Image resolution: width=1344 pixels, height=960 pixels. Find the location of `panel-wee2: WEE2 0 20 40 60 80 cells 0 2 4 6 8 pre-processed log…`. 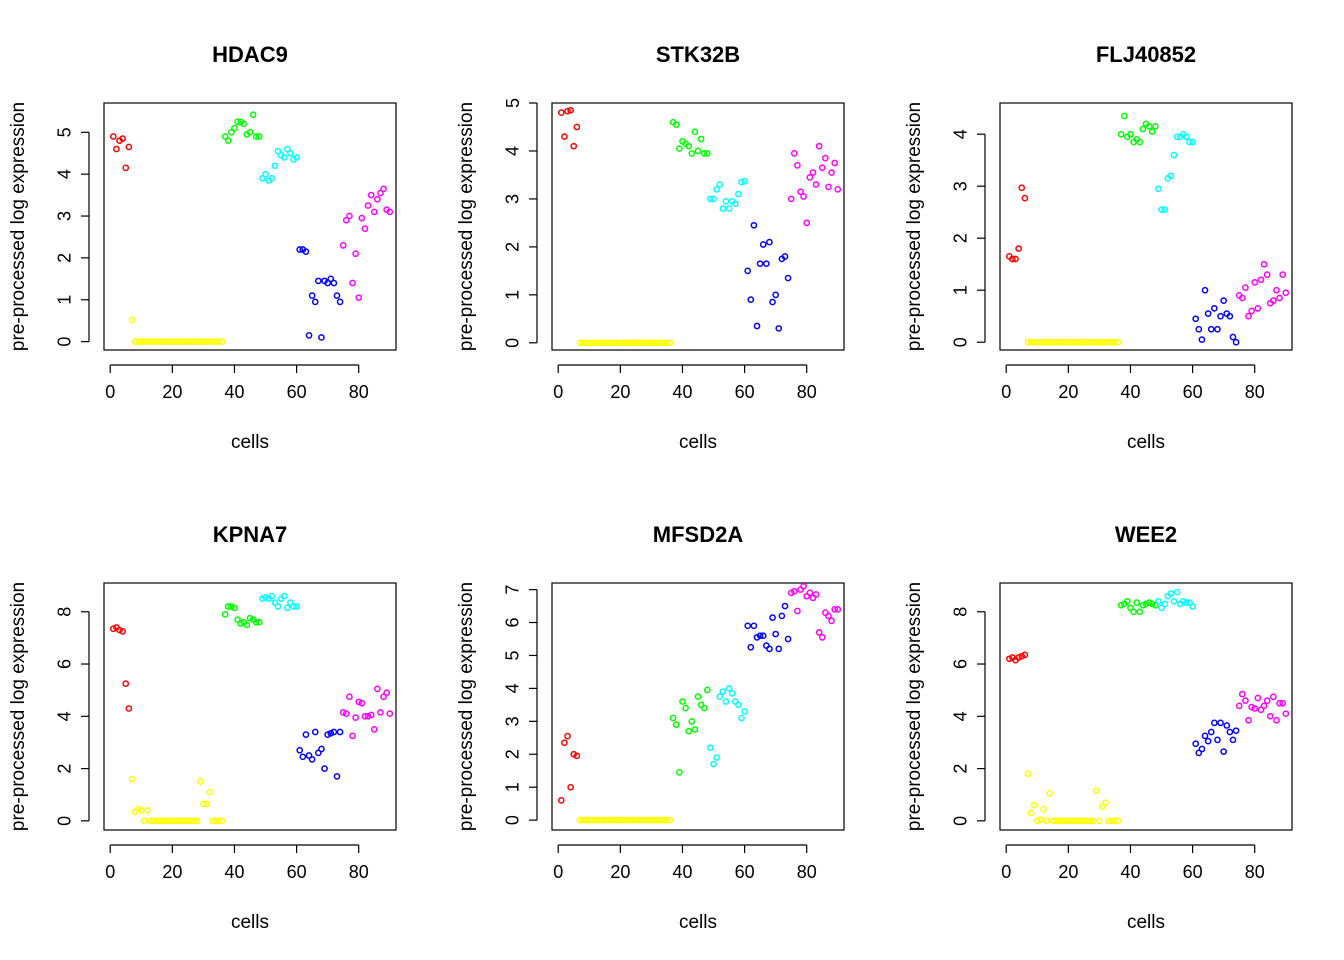

panel-wee2: WEE2 0 20 40 60 80 cells 0 2 4 6 8 pre-processed log… is located at coordinates (1098, 727).